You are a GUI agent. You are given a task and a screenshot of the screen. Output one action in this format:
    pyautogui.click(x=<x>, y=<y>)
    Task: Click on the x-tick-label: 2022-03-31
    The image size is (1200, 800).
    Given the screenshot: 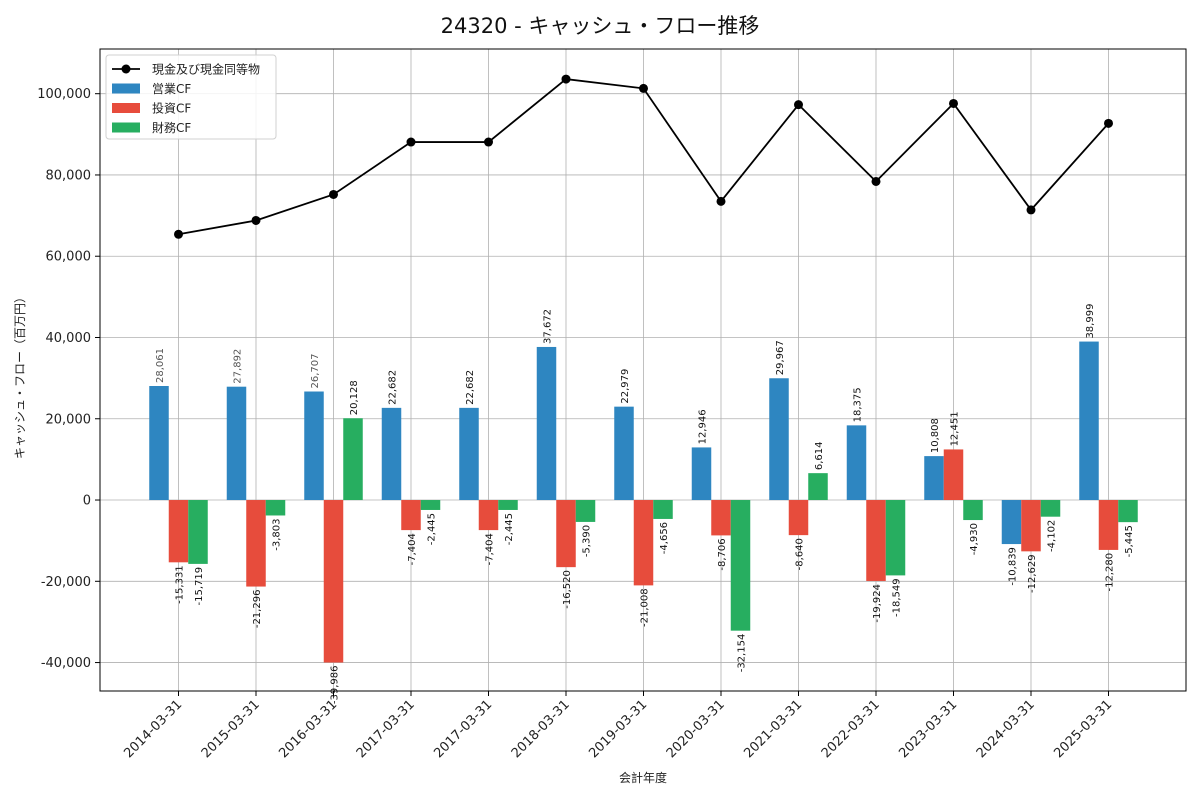 What is the action you would take?
    pyautogui.click(x=851, y=729)
    